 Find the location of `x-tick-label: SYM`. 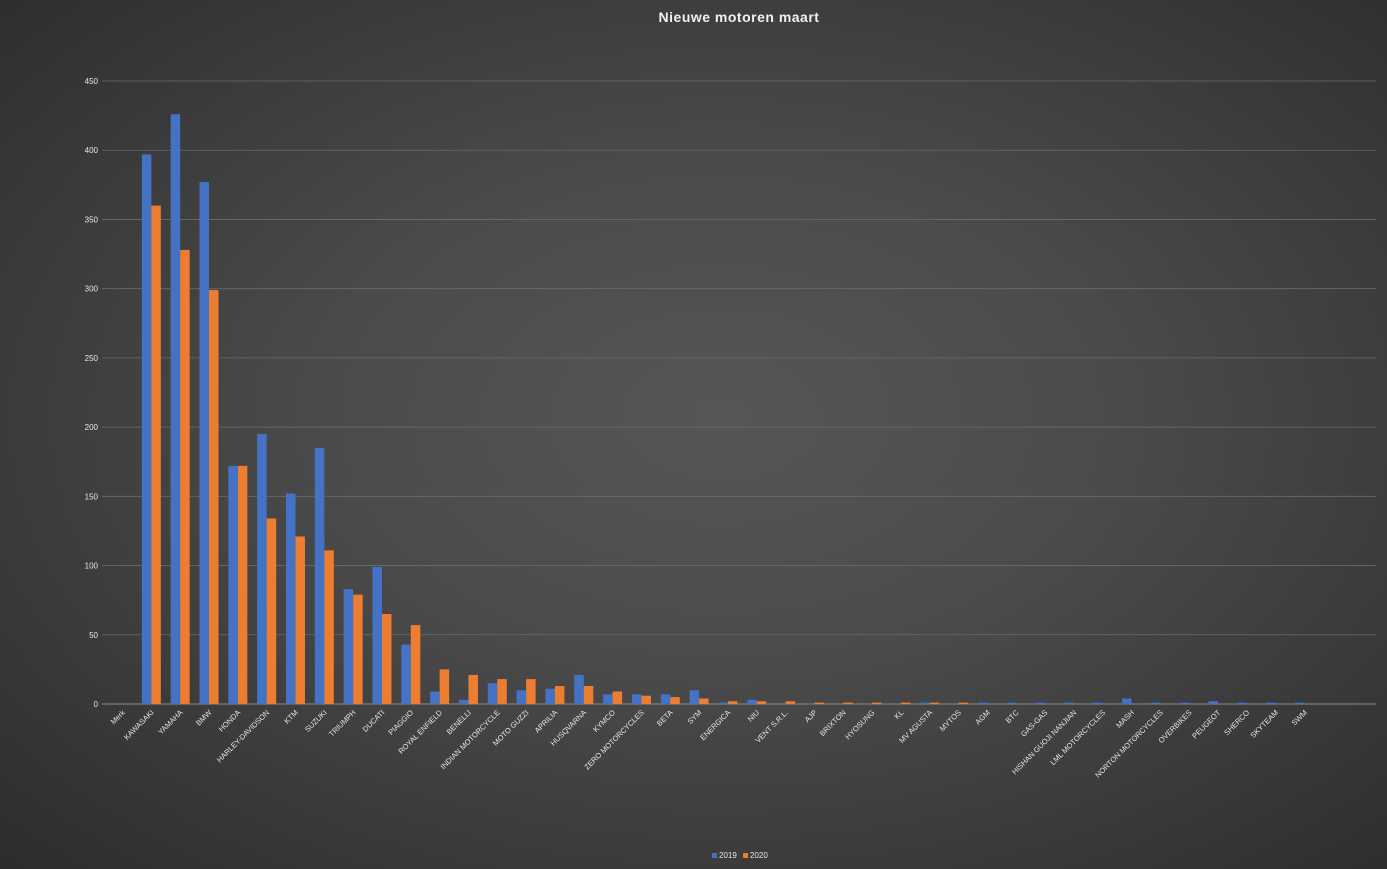

x-tick-label: SYM is located at coordinates (695, 717).